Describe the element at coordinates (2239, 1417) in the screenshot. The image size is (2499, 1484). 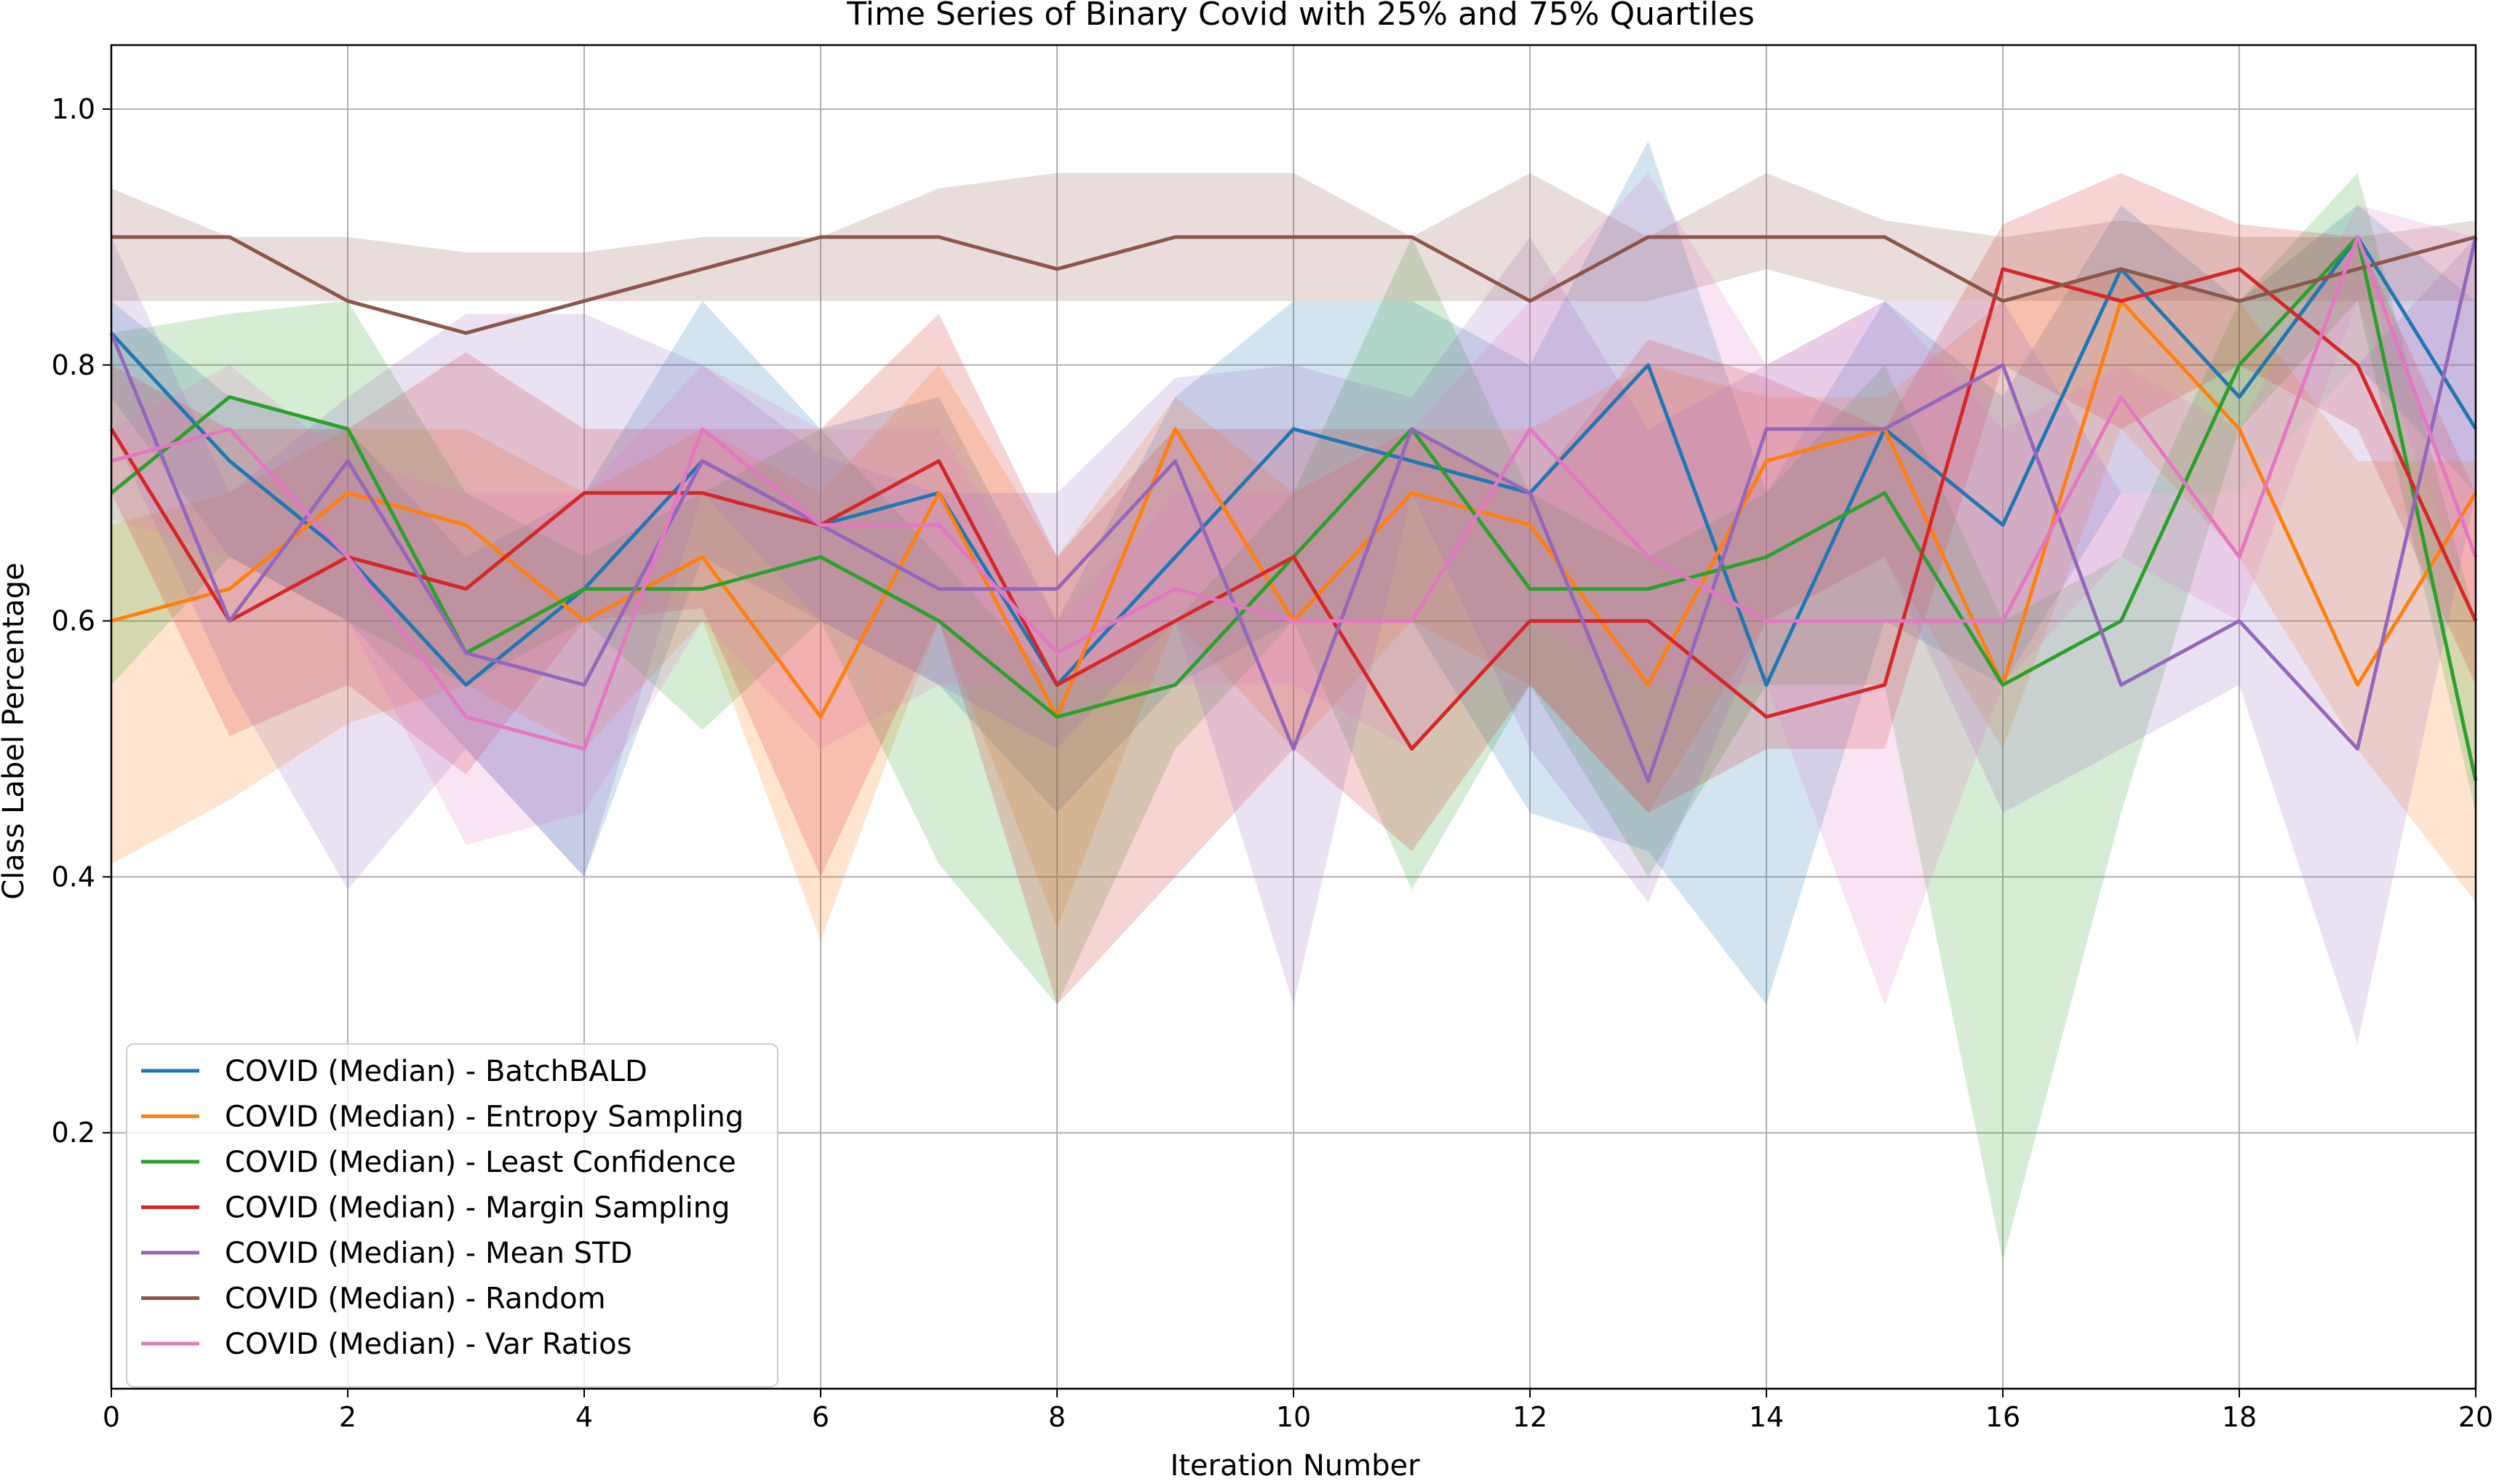
I see `x-tick-label: 18` at that location.